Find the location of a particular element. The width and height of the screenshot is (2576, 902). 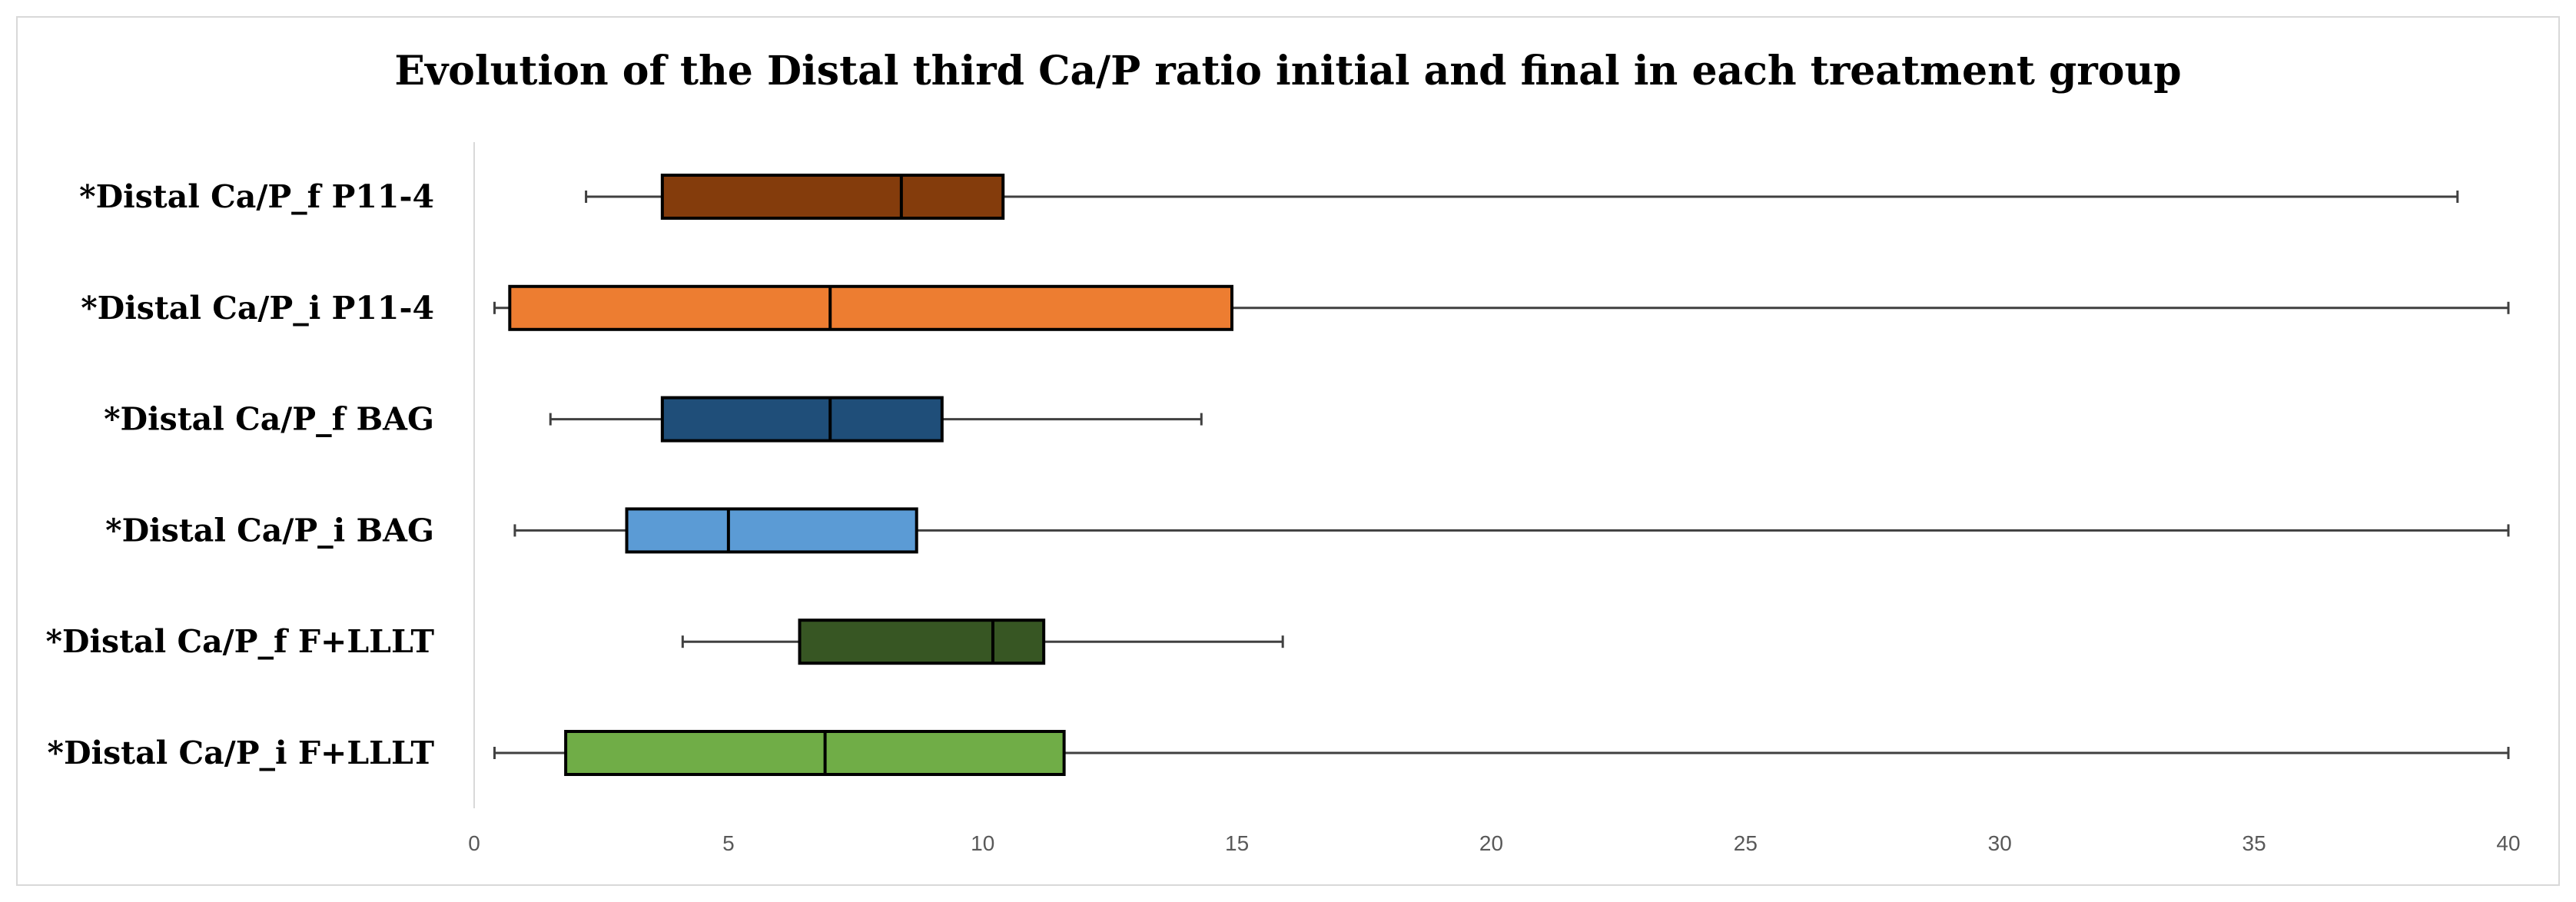

category-label: *Distal Ca/P_f BAG is located at coordinates (269, 419).